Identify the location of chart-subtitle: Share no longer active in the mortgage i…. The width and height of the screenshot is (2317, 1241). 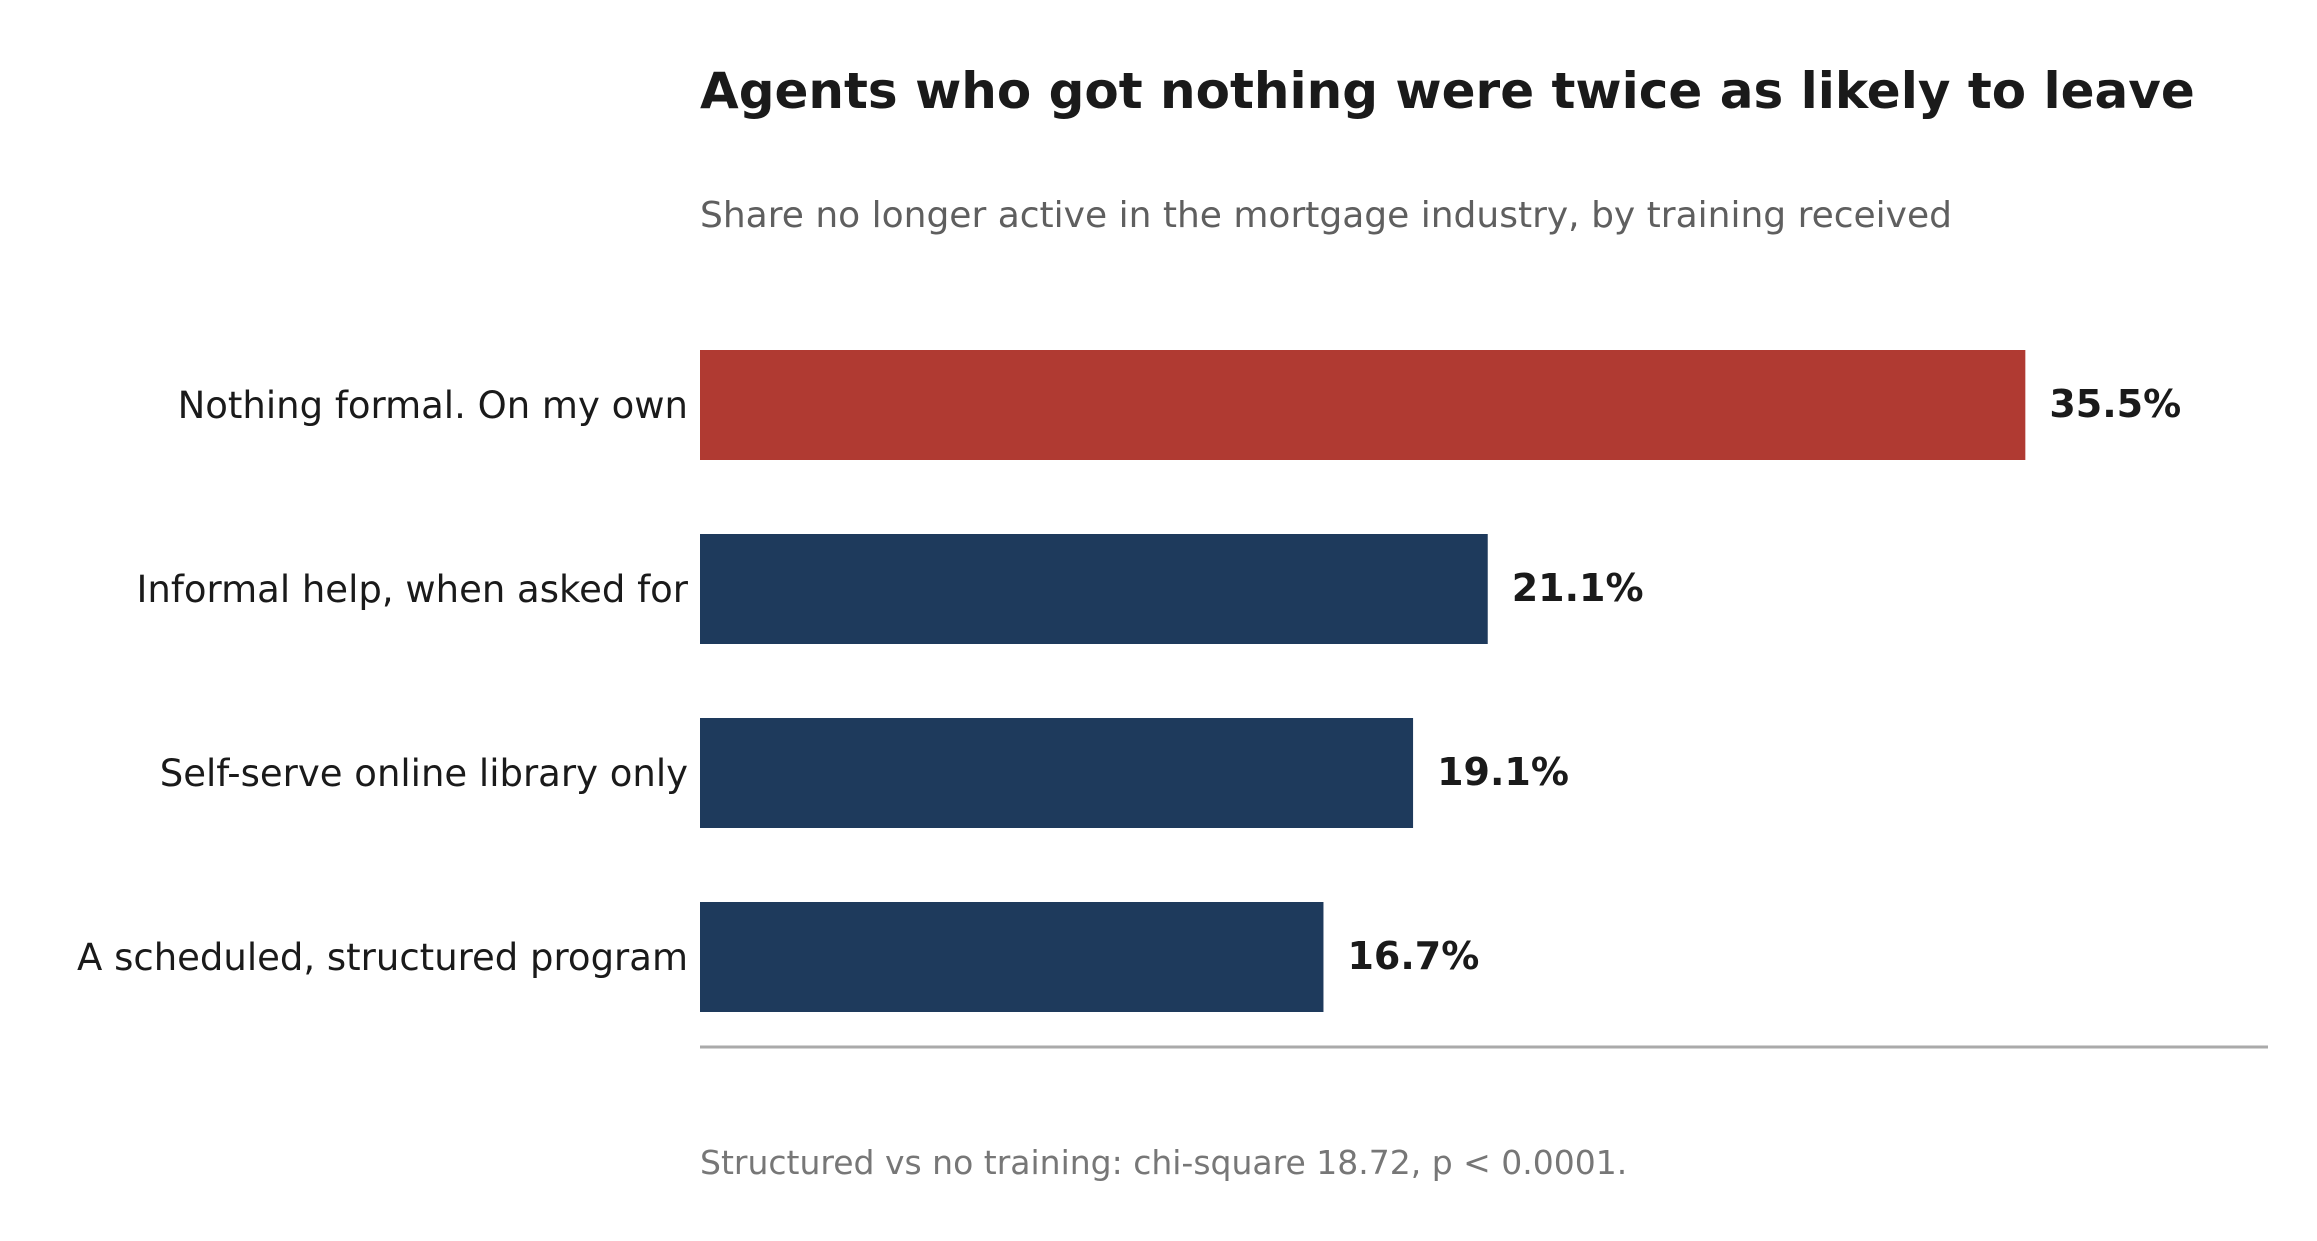
(1326, 215).